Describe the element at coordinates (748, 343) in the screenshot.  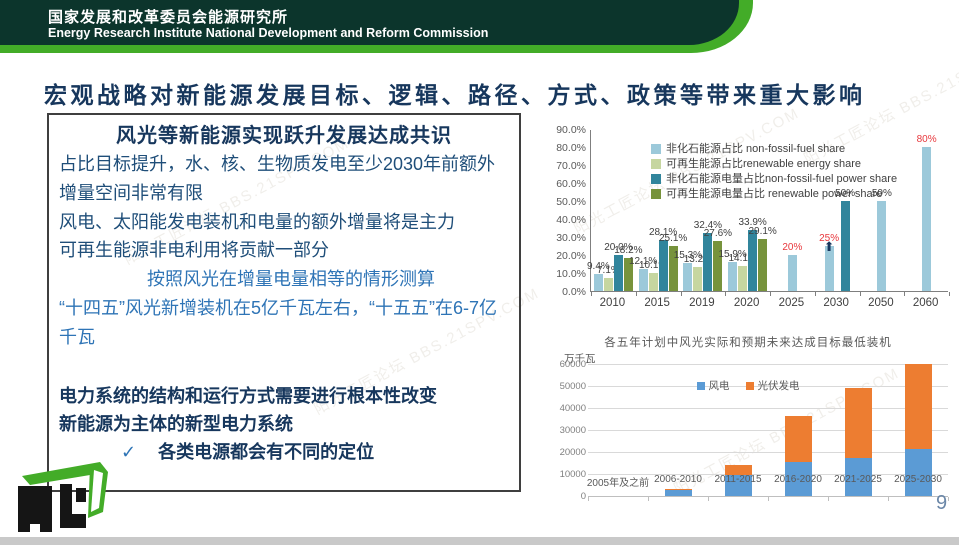
I see `capacity-chart-title: 各五年计划中风光实际和预期未来达成目标最低装机` at that location.